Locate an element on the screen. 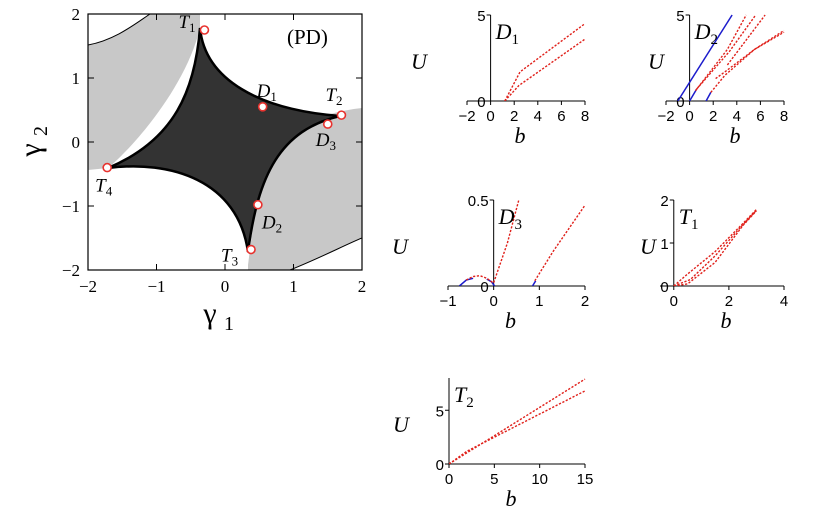 Image resolution: width=830 pixels, height=509 pixels. pd-boundary-right is located at coordinates (325, 253).